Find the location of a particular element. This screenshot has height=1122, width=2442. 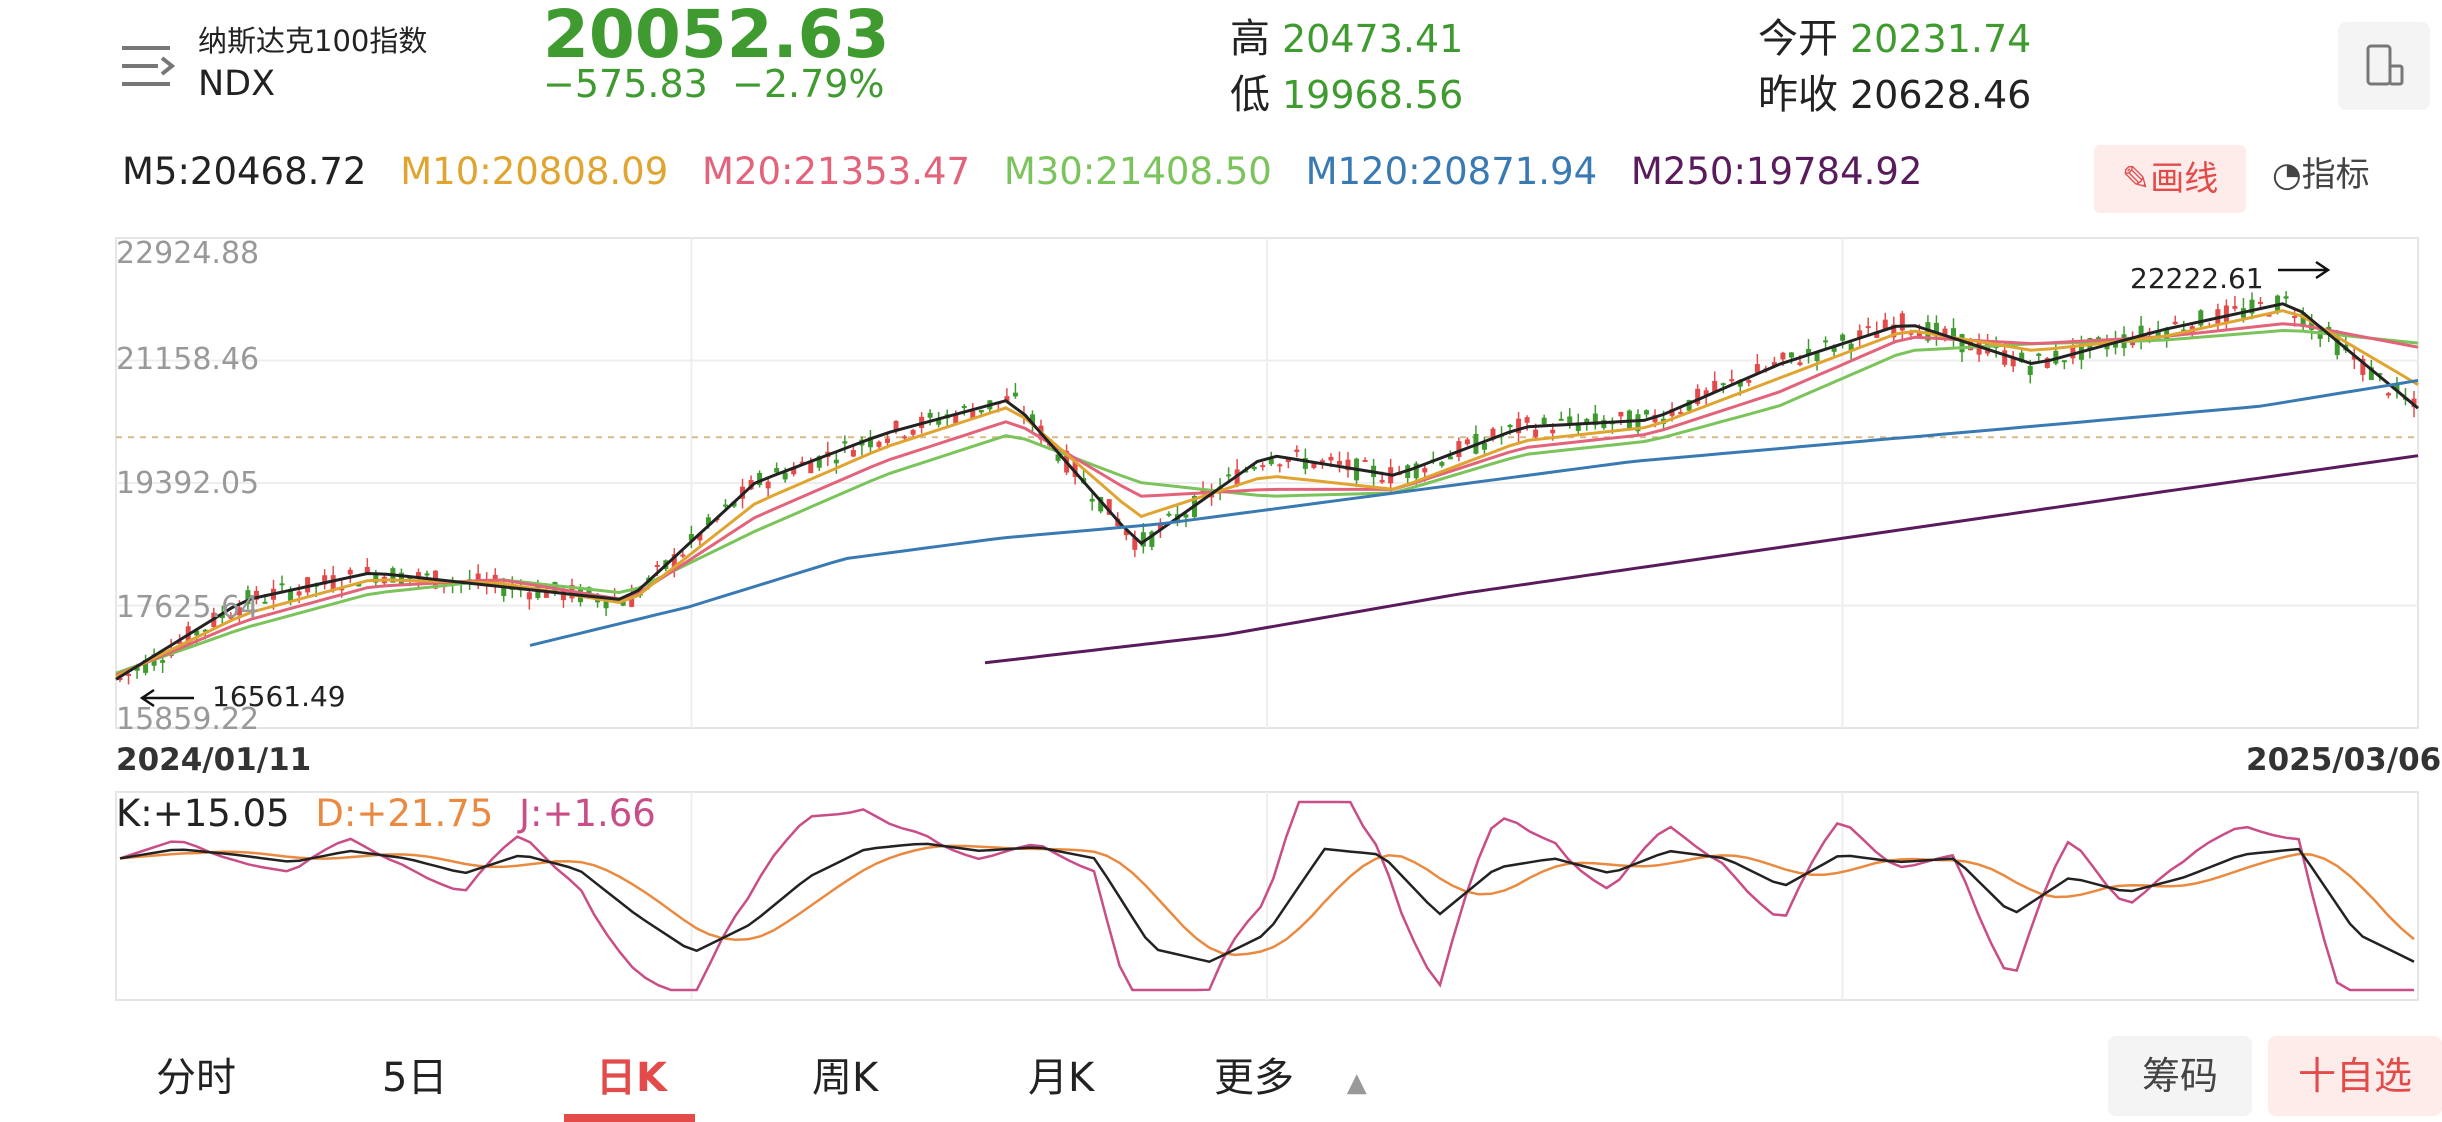

ma20-value: M20:21353.47 is located at coordinates (836, 171).